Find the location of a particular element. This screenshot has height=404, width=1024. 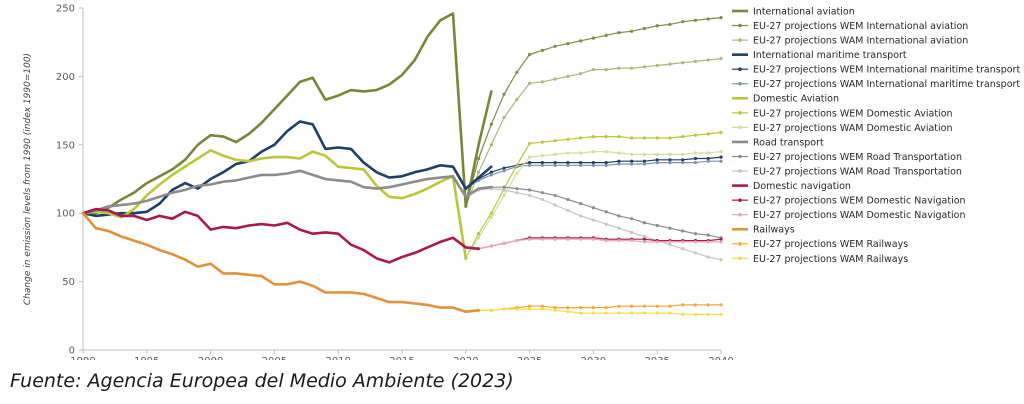

legend-label: Domestic Aviation is located at coordinates (796, 99).